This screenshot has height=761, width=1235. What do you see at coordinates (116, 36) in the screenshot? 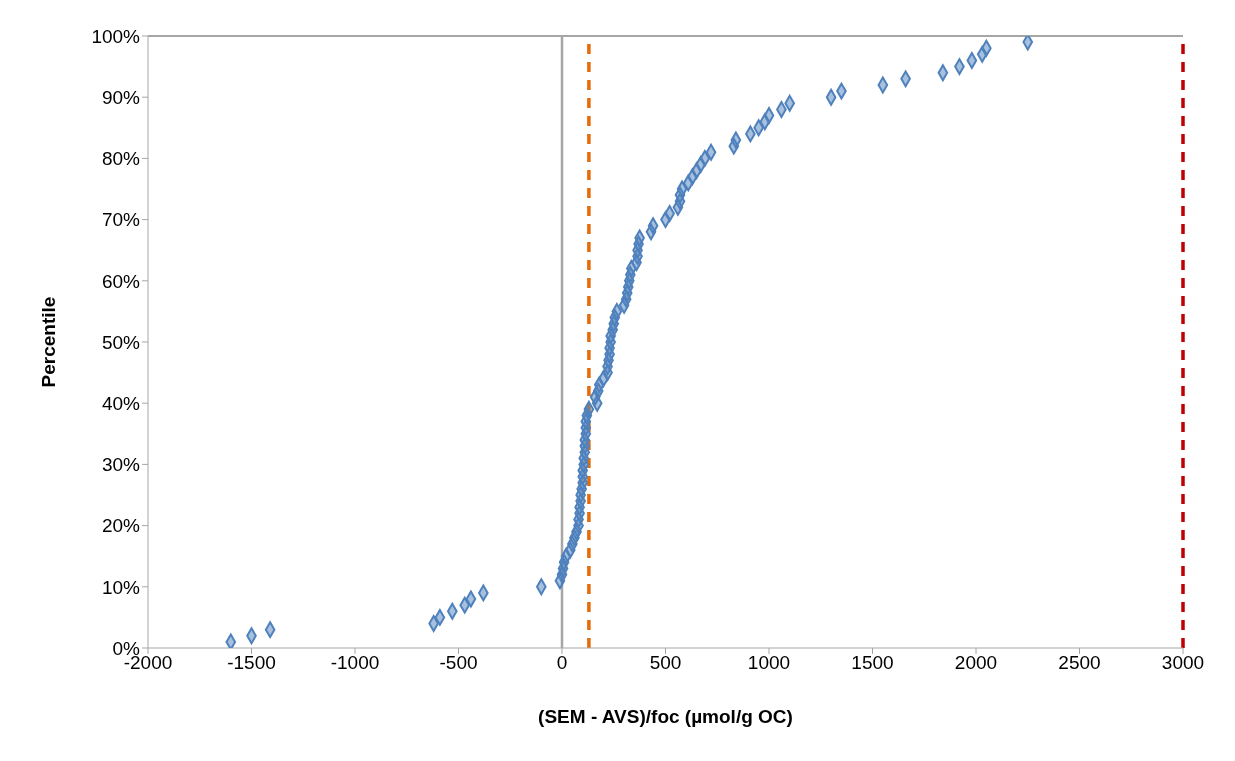
I see `y-tick-label: 100%` at bounding box center [116, 36].